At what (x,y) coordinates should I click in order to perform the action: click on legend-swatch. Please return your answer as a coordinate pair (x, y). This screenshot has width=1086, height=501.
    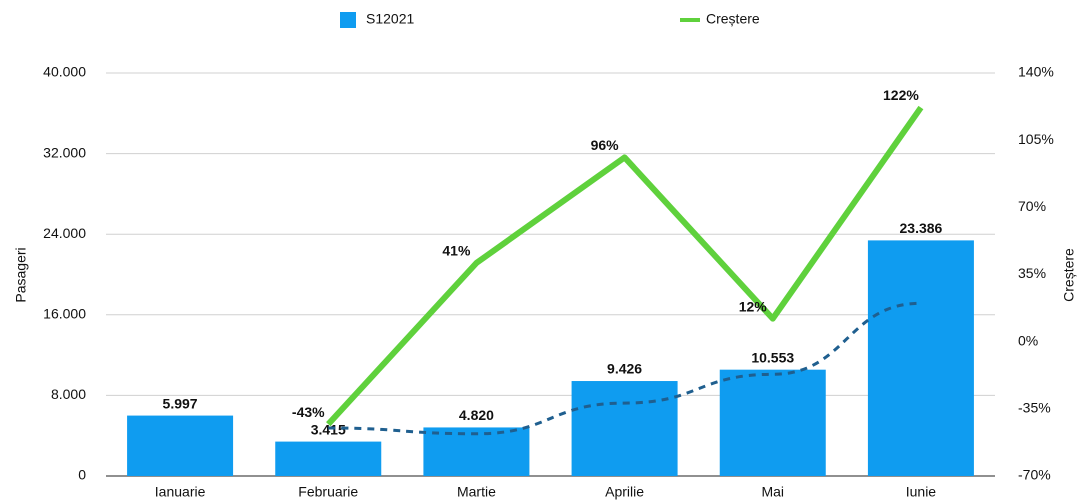
    Looking at the image, I should click on (348, 20).